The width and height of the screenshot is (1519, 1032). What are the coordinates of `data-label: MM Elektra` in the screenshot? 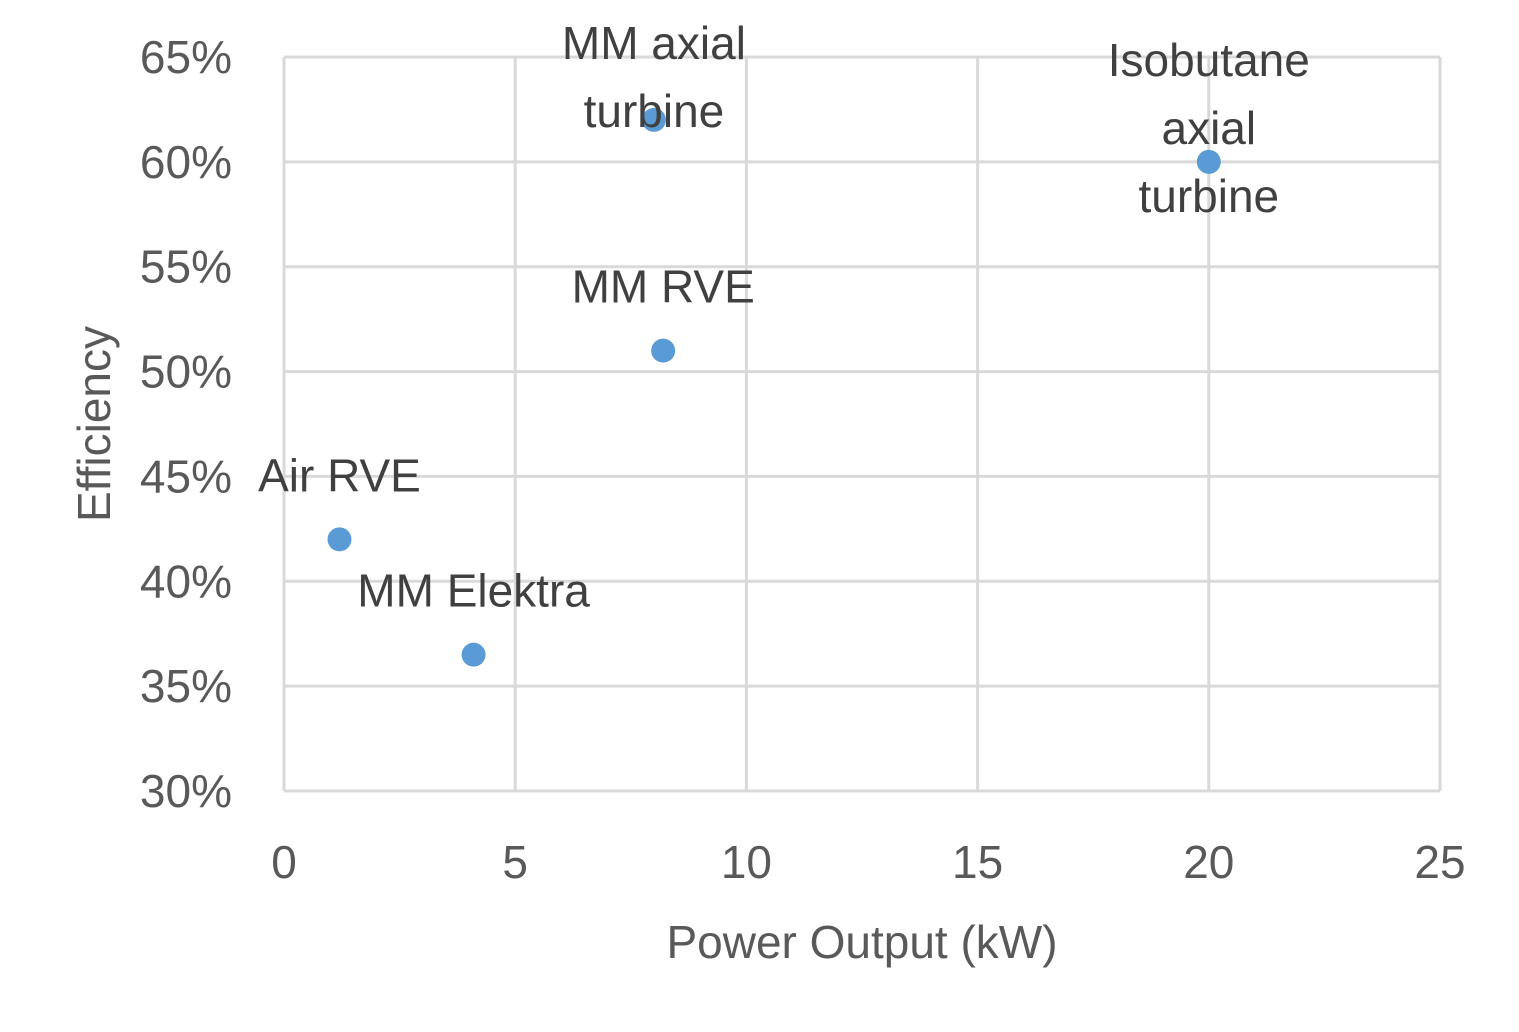 It's located at (473, 591).